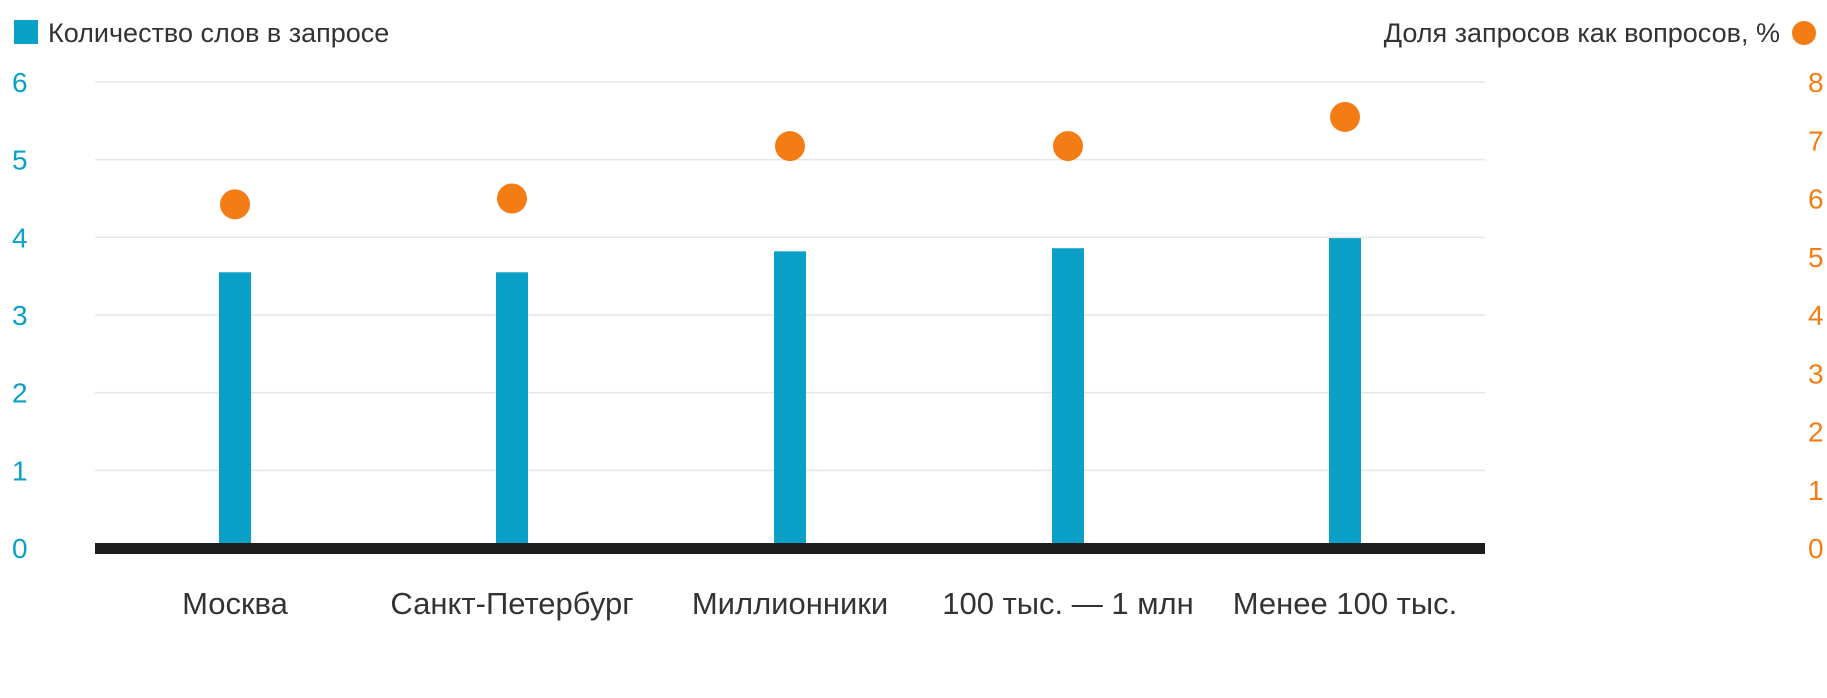 The width and height of the screenshot is (1827, 698). What do you see at coordinates (20, 82) in the screenshot?
I see `left-tick-label: 6` at bounding box center [20, 82].